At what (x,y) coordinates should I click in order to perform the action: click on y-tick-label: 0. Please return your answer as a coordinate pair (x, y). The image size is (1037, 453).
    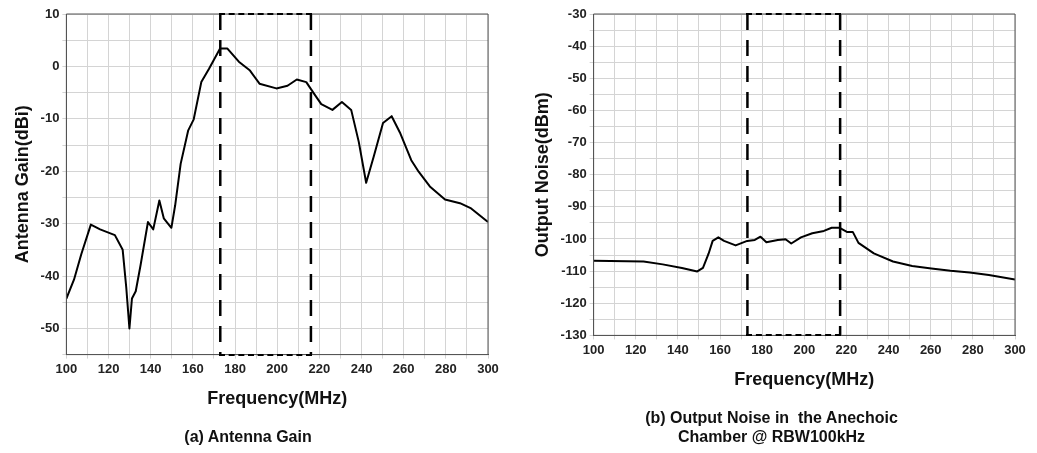
    Looking at the image, I should click on (56, 65).